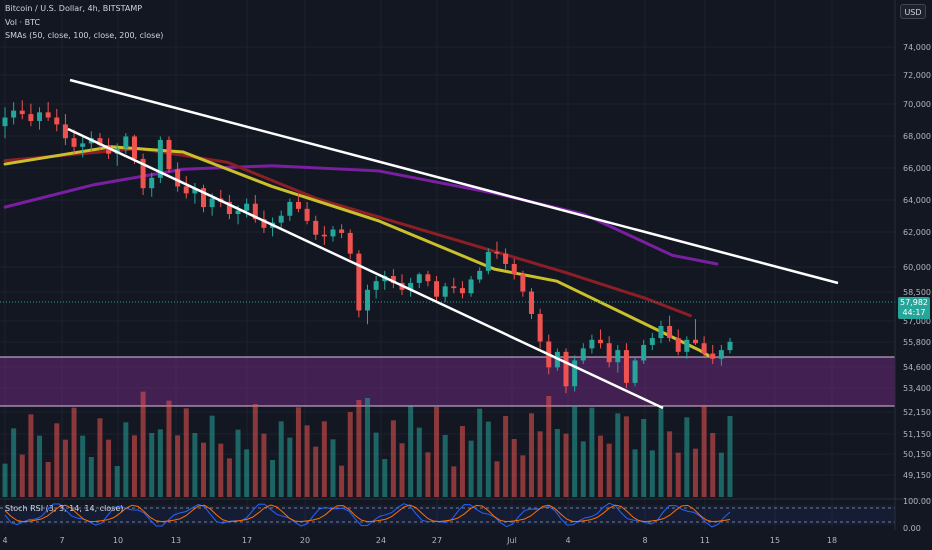 This screenshot has width=932, height=550. I want to click on price-tick-label: 64,000, so click(917, 200).